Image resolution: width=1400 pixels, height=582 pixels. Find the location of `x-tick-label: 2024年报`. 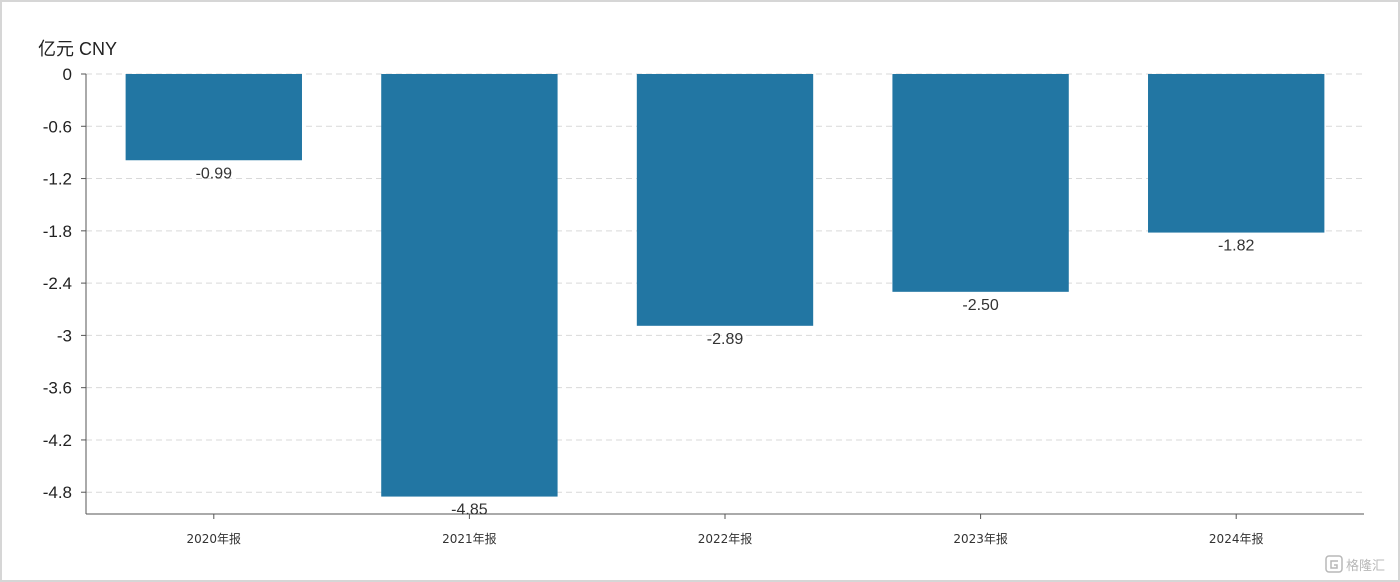

x-tick-label: 2024年报 is located at coordinates (1236, 538).